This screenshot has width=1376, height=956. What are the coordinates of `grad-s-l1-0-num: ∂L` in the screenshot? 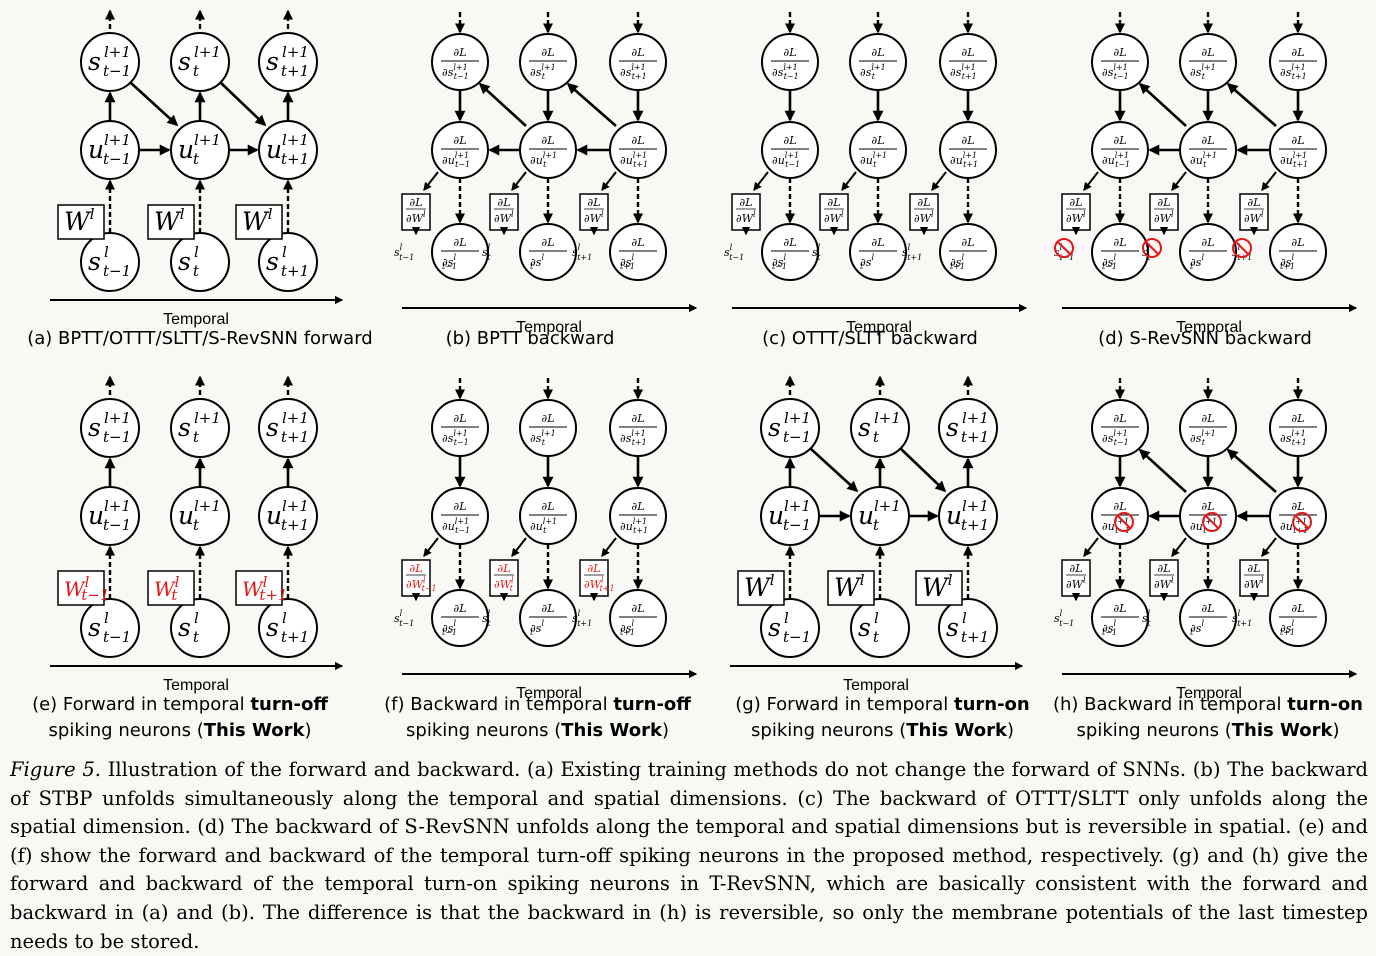 It's located at (1120, 418).